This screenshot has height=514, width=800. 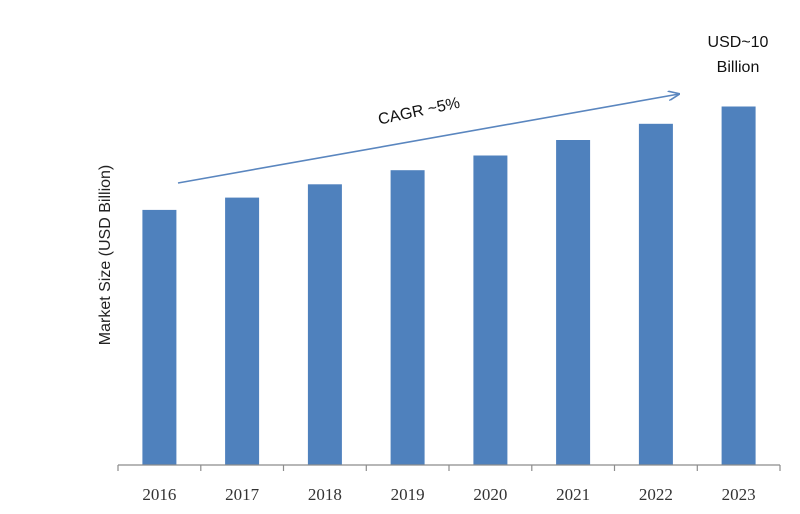 I want to click on bar-2022, so click(x=655, y=294).